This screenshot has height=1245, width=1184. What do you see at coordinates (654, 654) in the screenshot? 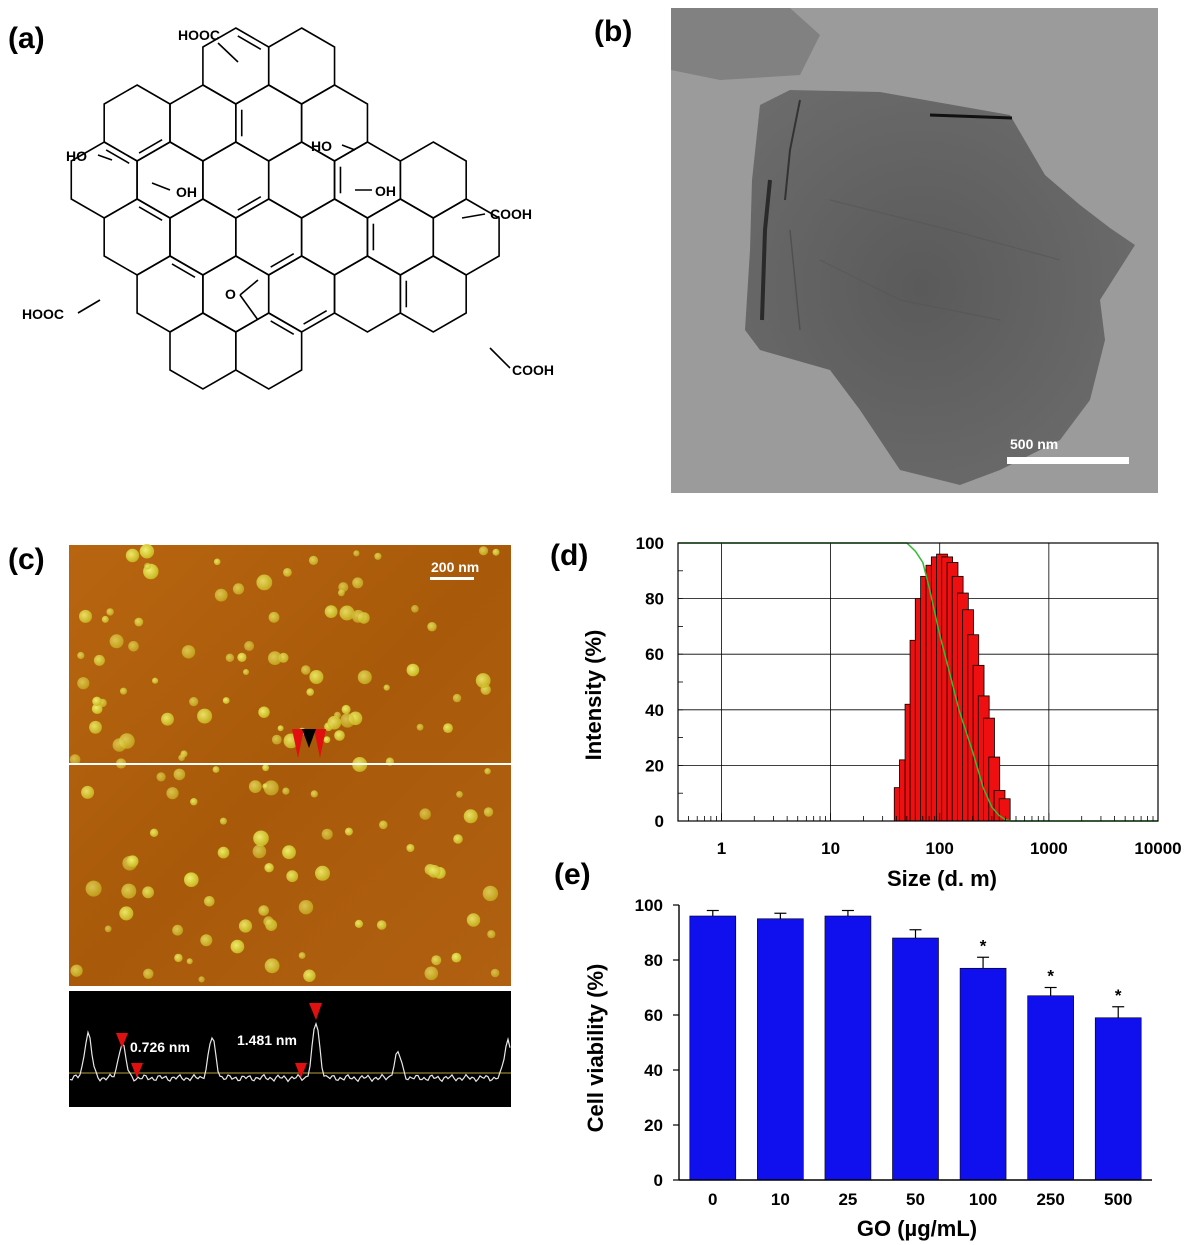
I see `chart-d-y-tick-label: 60` at bounding box center [654, 654].